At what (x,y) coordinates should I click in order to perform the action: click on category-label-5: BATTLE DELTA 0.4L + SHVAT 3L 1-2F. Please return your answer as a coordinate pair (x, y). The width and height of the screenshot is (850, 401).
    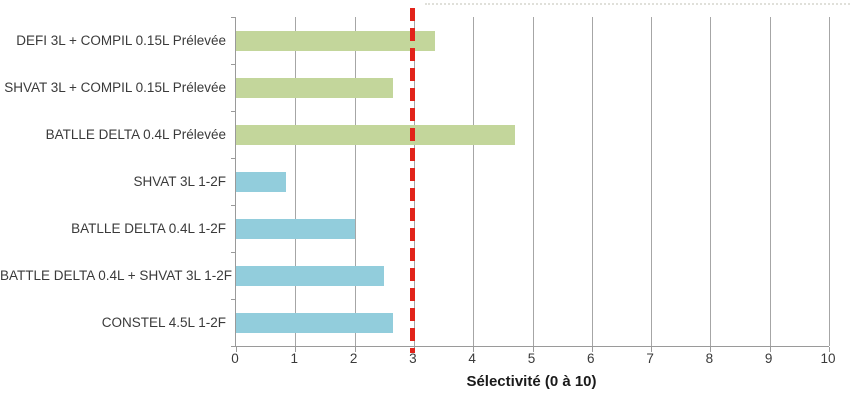
    Looking at the image, I should click on (116, 275).